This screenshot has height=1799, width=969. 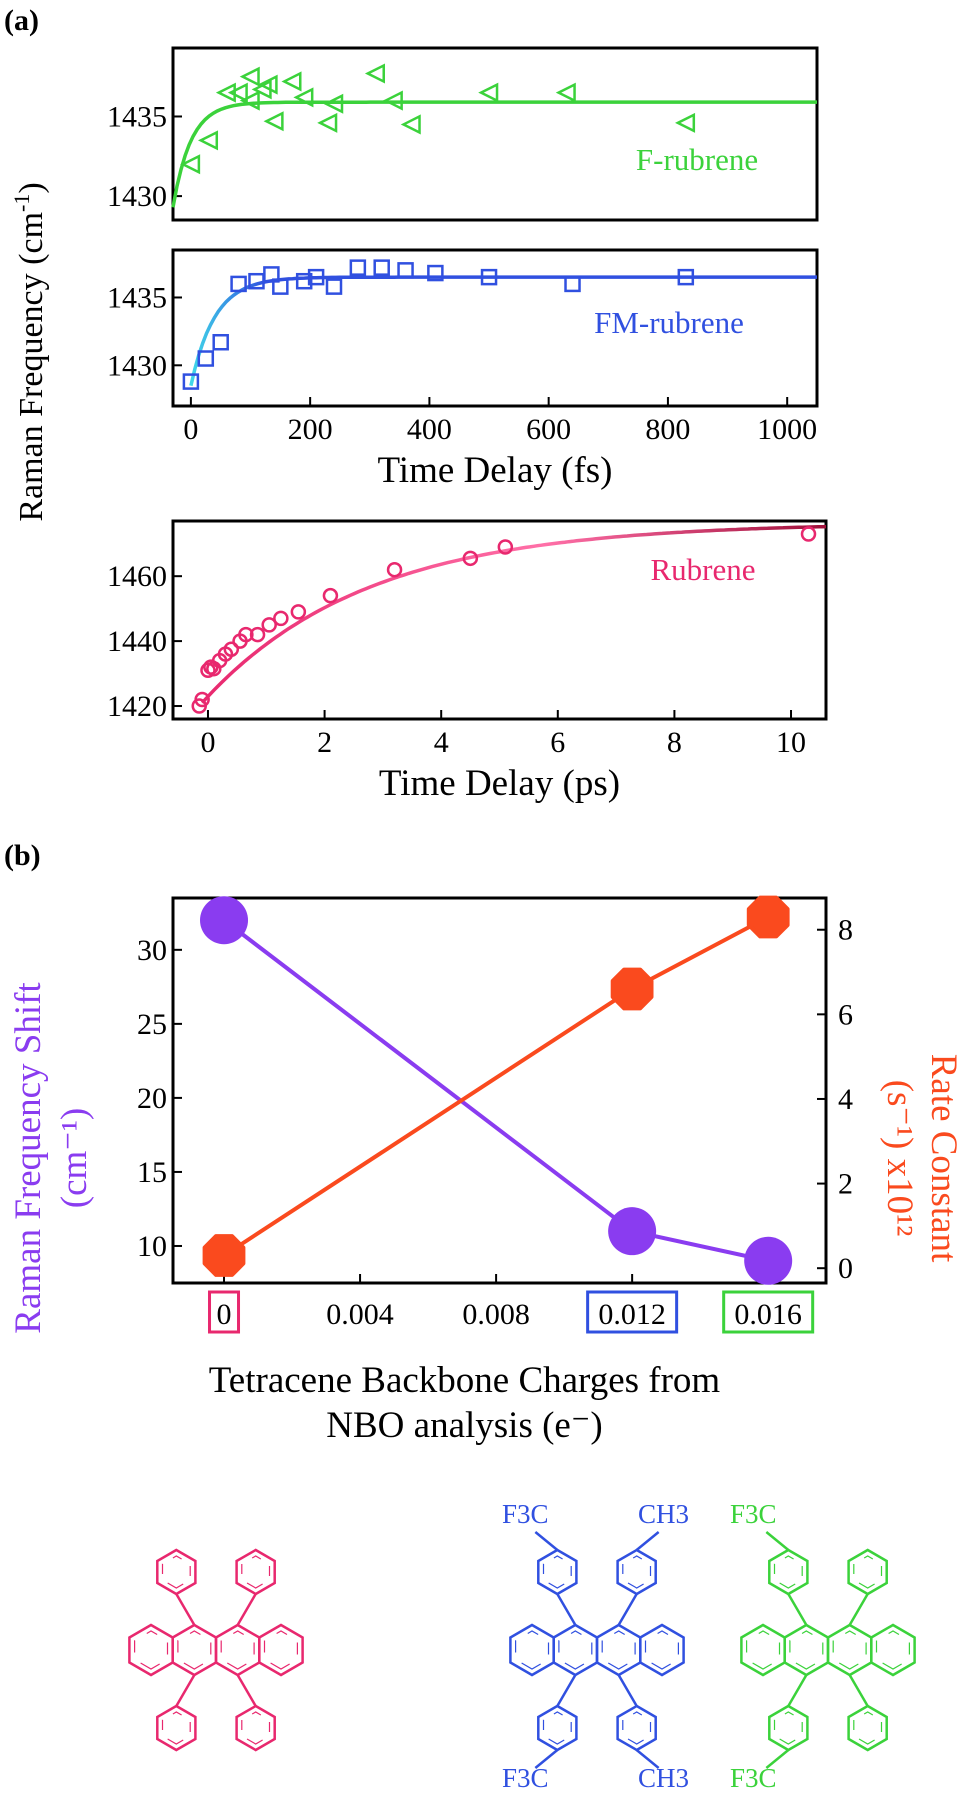 What do you see at coordinates (74, 1158) in the screenshot?
I see `left-axis-label-line2: (cm⁻¹)` at bounding box center [74, 1158].